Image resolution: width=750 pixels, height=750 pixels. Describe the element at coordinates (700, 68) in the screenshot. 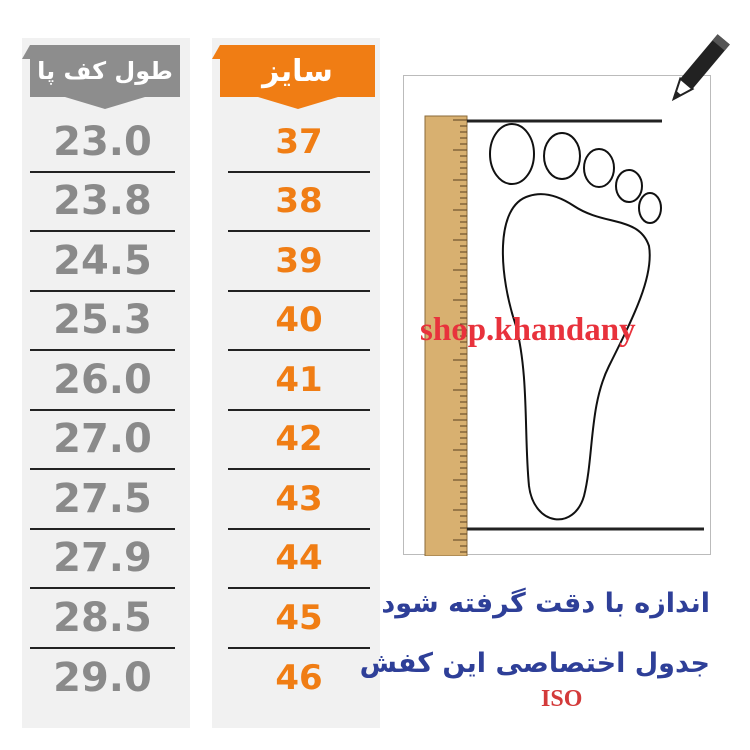

I see `pencil-icon` at that location.